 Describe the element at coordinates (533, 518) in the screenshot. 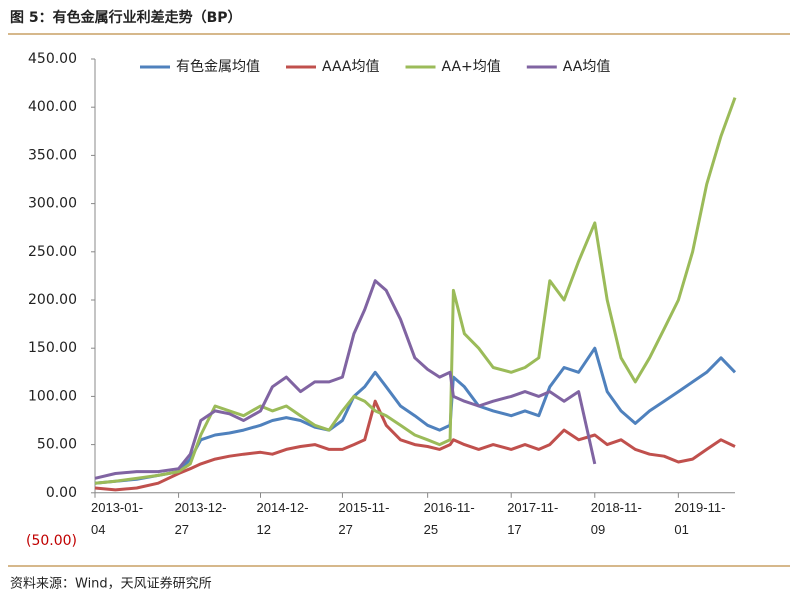

I see `x-tick-label: 2017-11-17` at that location.